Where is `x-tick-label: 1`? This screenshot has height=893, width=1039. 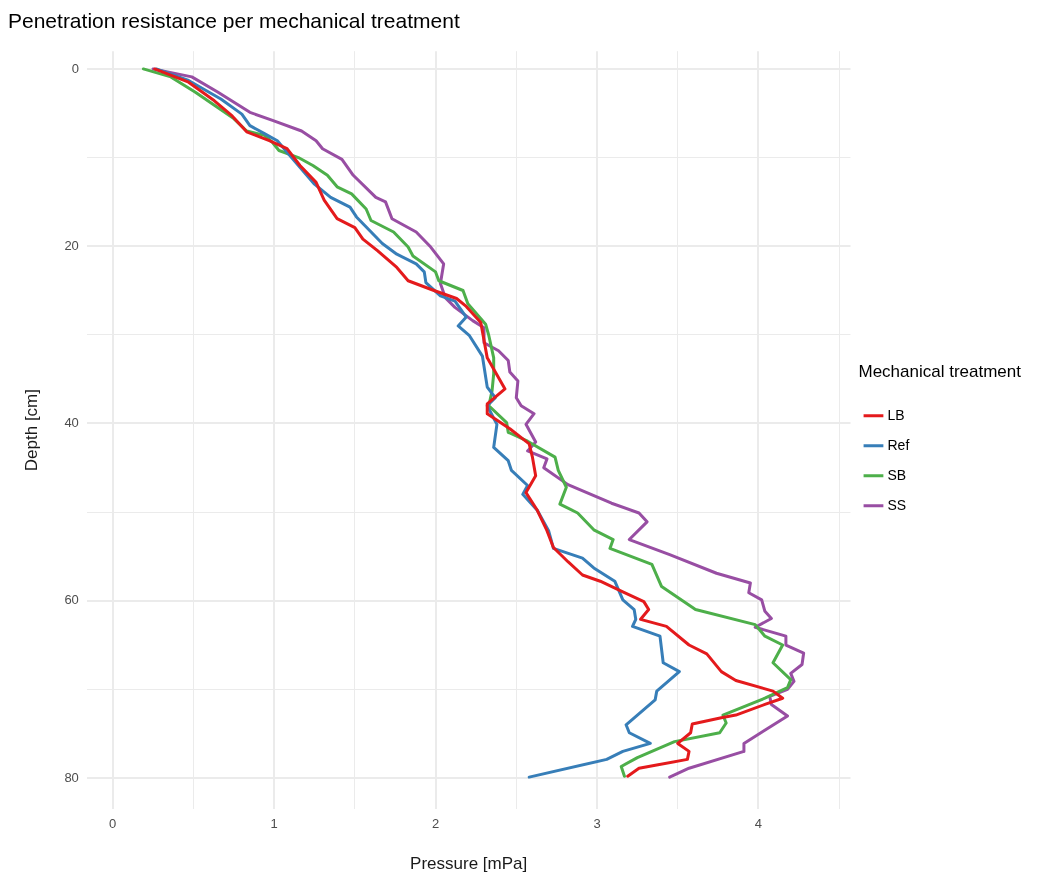 x-tick-label: 1 is located at coordinates (274, 824).